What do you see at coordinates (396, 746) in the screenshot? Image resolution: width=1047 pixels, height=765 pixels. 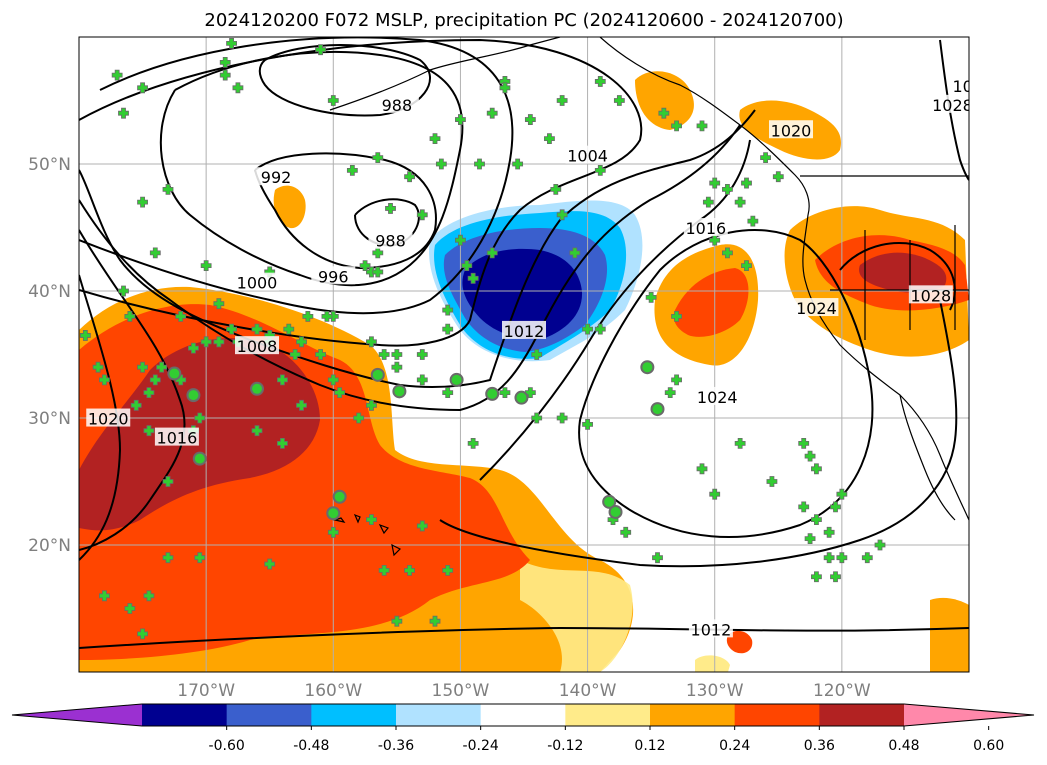 I see `colorbar-tick-label: -0.36` at bounding box center [396, 746].